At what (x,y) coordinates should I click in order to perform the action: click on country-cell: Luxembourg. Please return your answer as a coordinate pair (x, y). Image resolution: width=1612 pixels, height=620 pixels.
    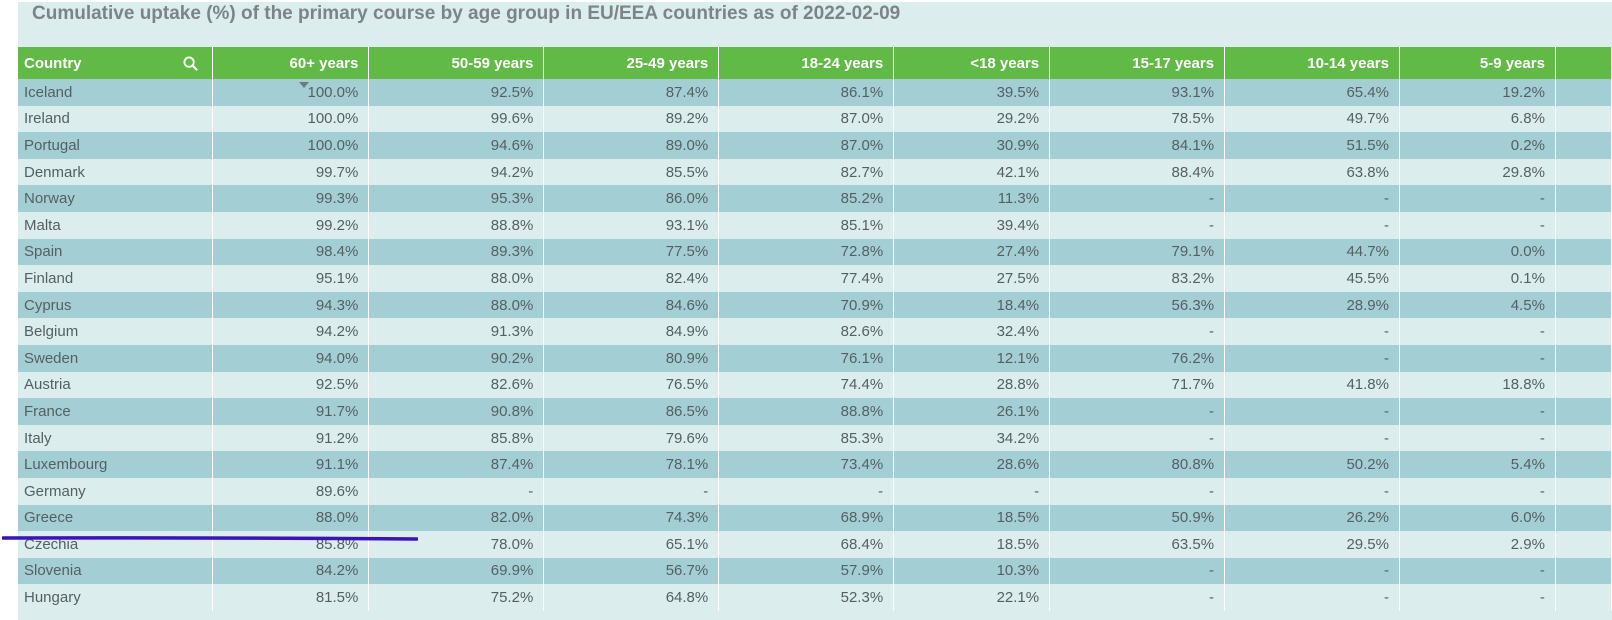
    Looking at the image, I should click on (116, 464).